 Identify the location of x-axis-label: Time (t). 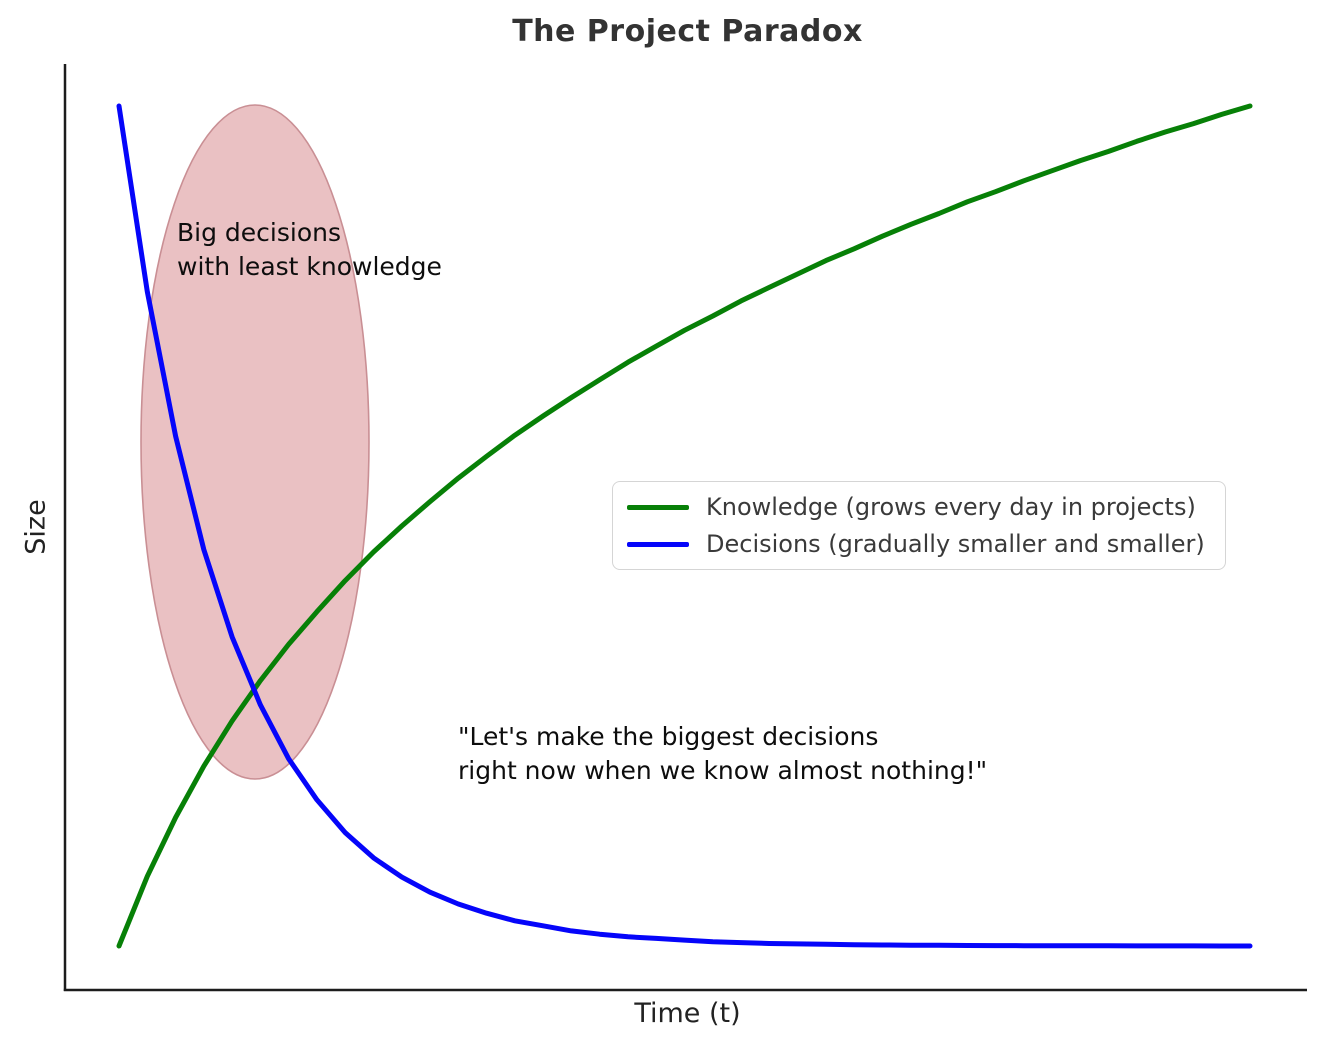
(687, 1013).